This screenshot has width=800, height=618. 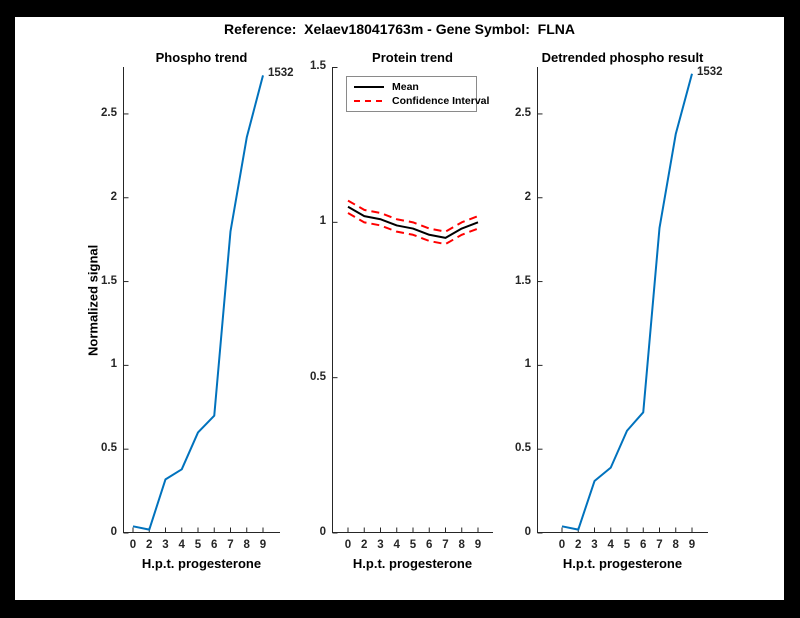 What do you see at coordinates (201, 57) in the screenshot?
I see `subplot-title: Phospho trend` at bounding box center [201, 57].